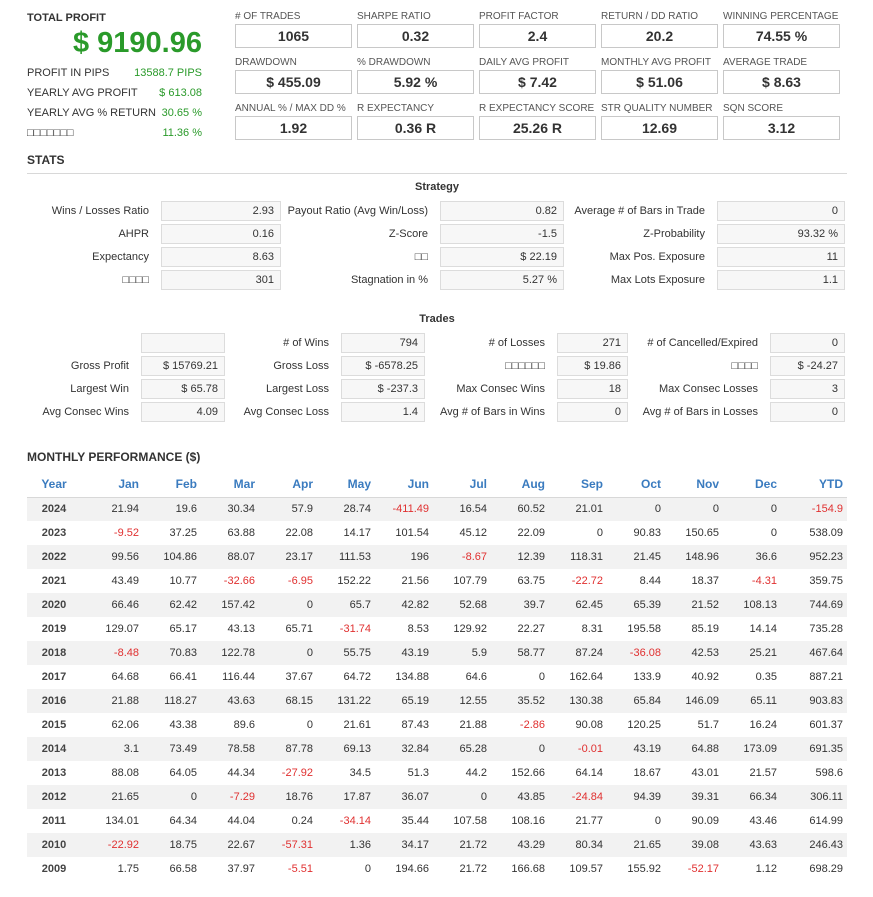 This screenshot has height=897, width=873. What do you see at coordinates (814, 605) in the screenshot?
I see `value-cell: 744.69` at bounding box center [814, 605].